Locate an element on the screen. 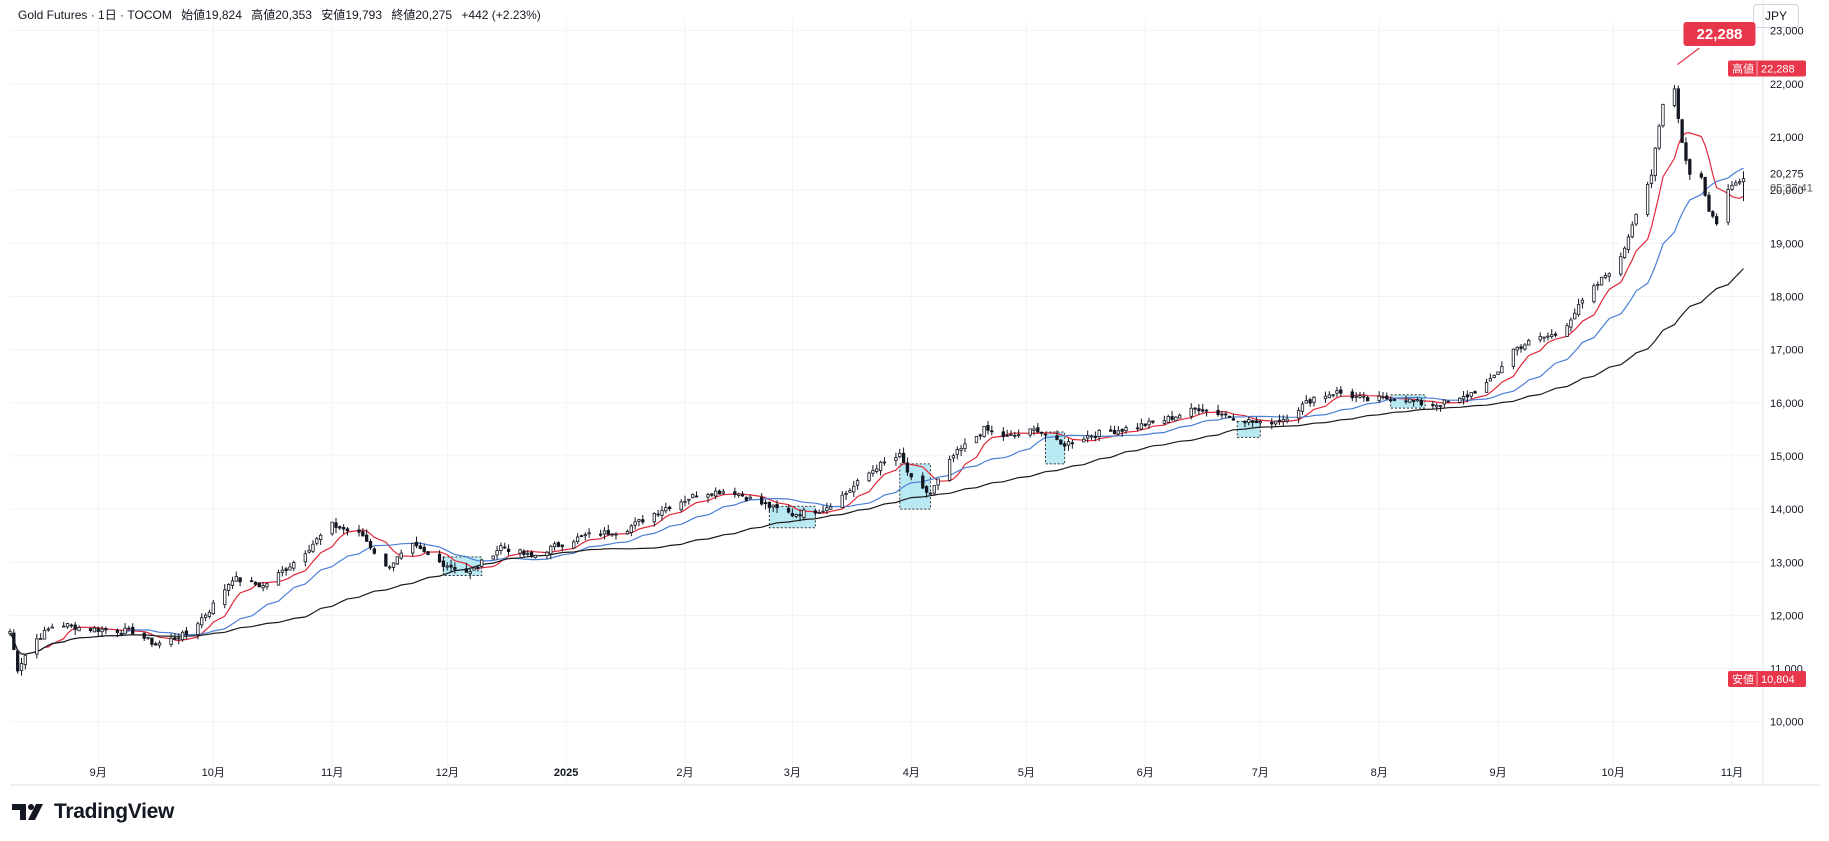 The height and width of the screenshot is (841, 1829). high-label: 高値 is located at coordinates (263, 15).